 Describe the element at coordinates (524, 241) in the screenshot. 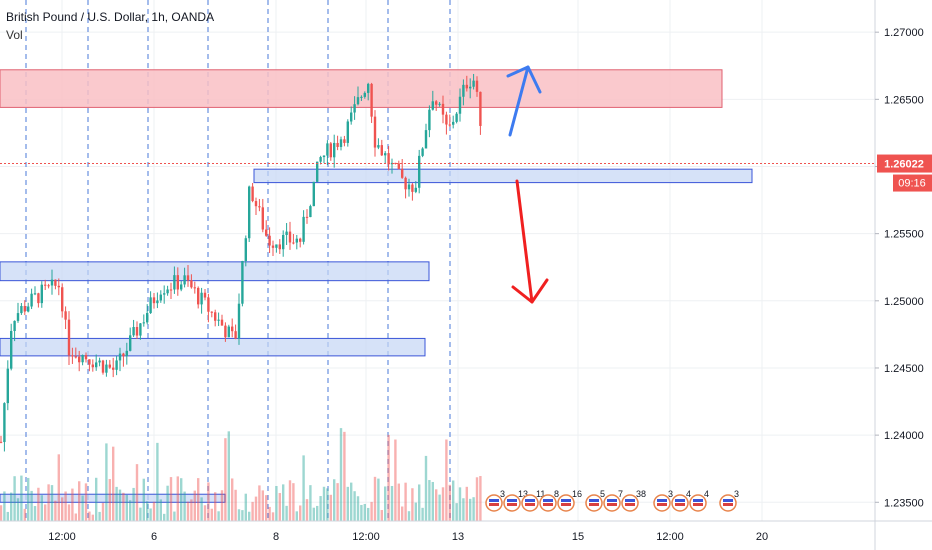

I see `arrow-down-icon` at that location.